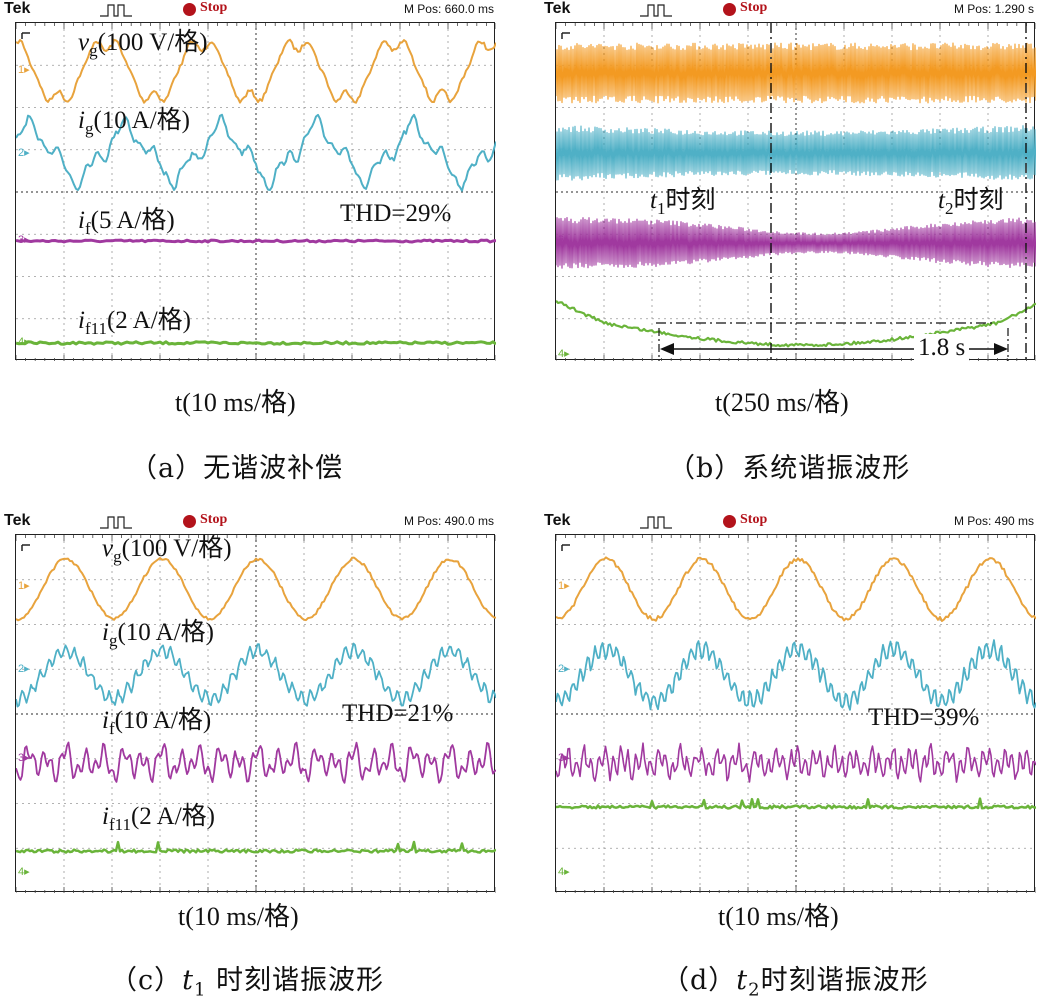  I want to click on scope-header: Tek Stop M Pos: 490 ms, so click(790, 523).